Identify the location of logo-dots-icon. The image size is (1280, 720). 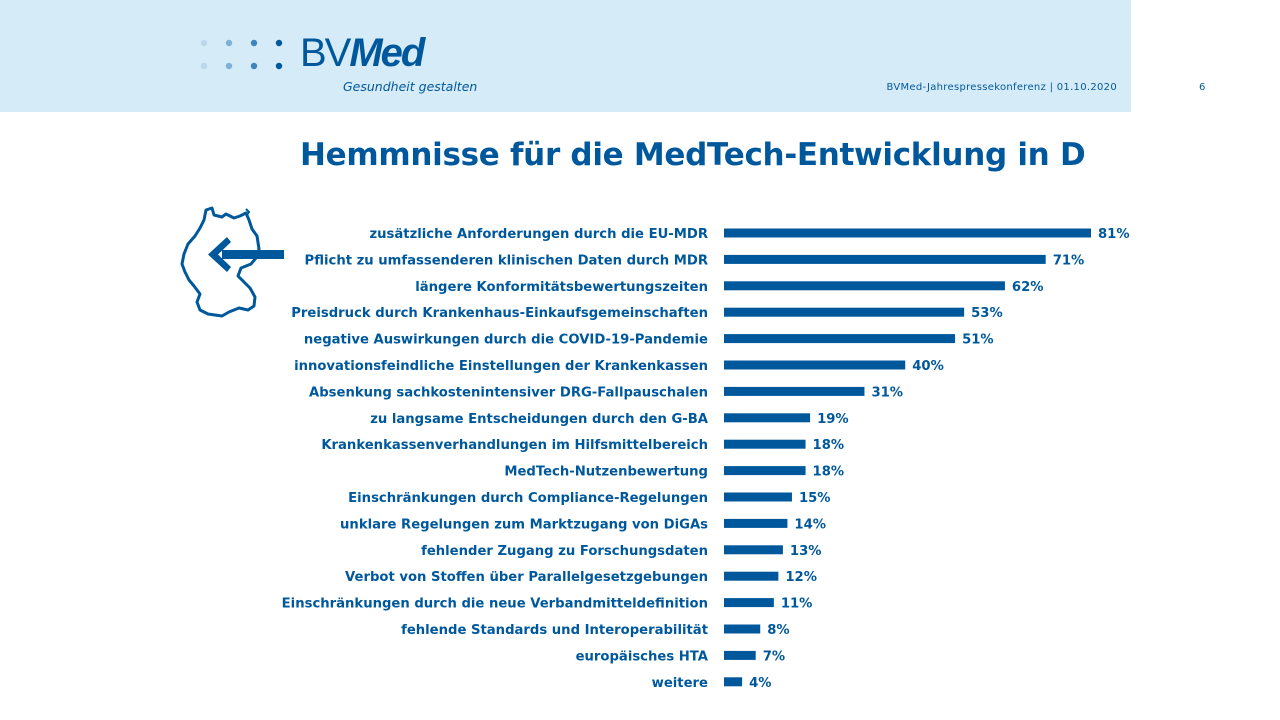
(241, 54).